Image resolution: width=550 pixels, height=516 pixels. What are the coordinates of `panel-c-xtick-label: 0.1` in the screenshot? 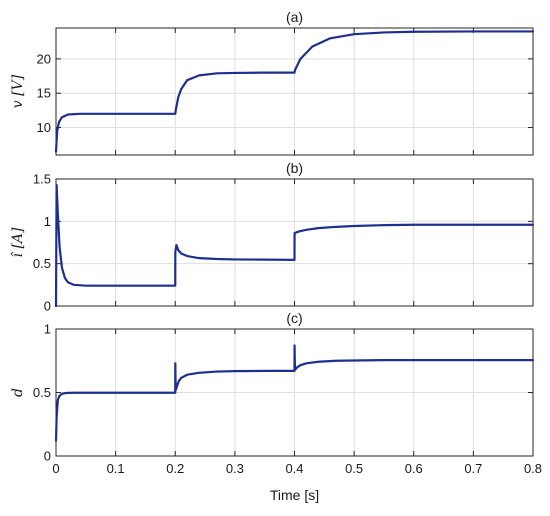 It's located at (116, 468).